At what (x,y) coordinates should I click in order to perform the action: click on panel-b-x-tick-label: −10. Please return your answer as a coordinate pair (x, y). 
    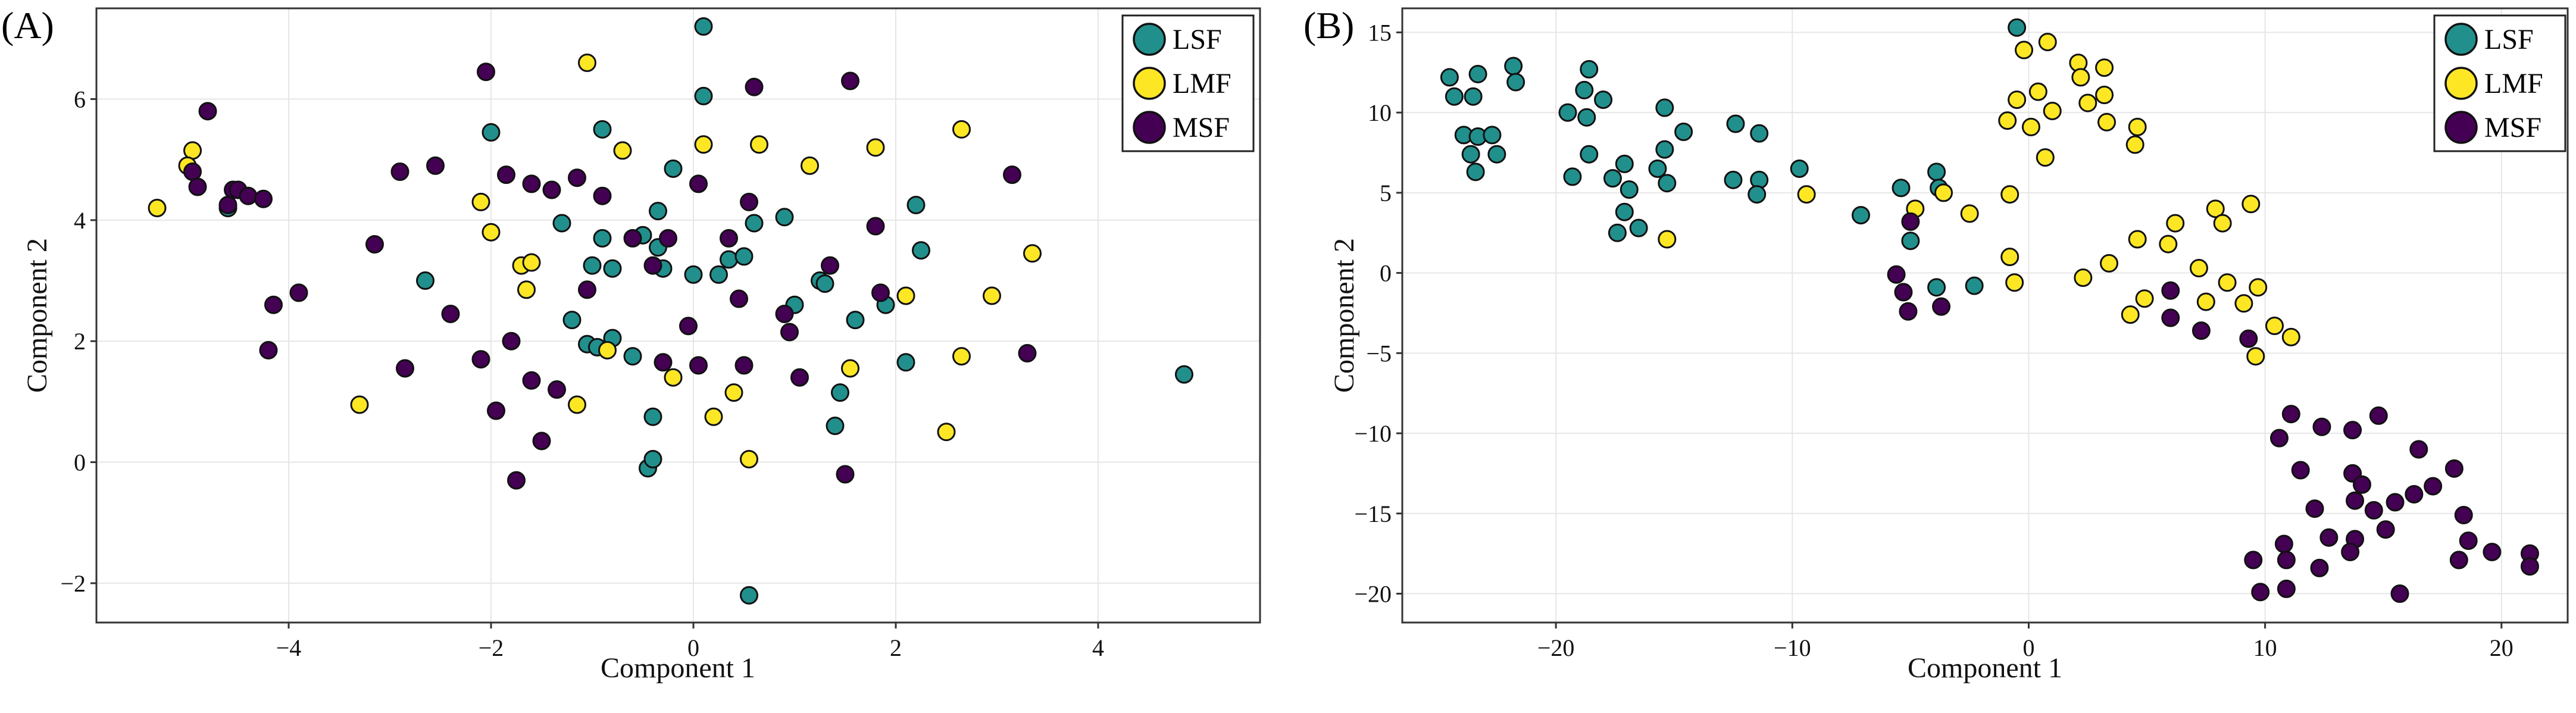
    Looking at the image, I should click on (1792, 647).